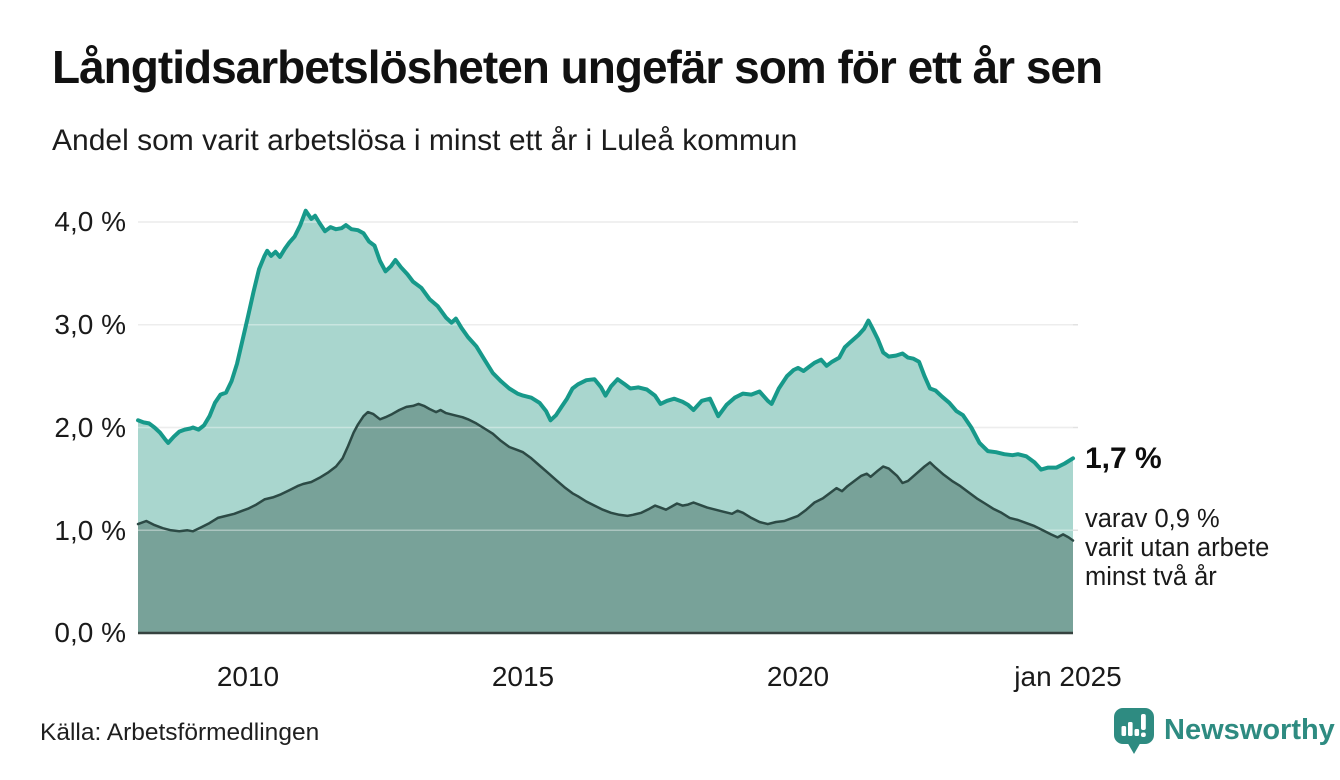  What do you see at coordinates (90, 427) in the screenshot?
I see `y-axis-tick-2: 2,0 %` at bounding box center [90, 427].